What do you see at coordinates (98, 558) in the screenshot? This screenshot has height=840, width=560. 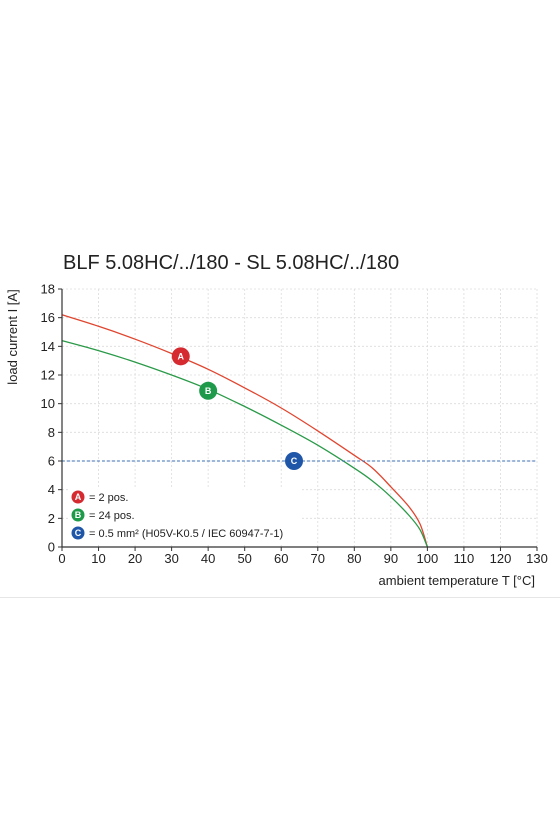 I see `x-tick-label: 10` at bounding box center [98, 558].